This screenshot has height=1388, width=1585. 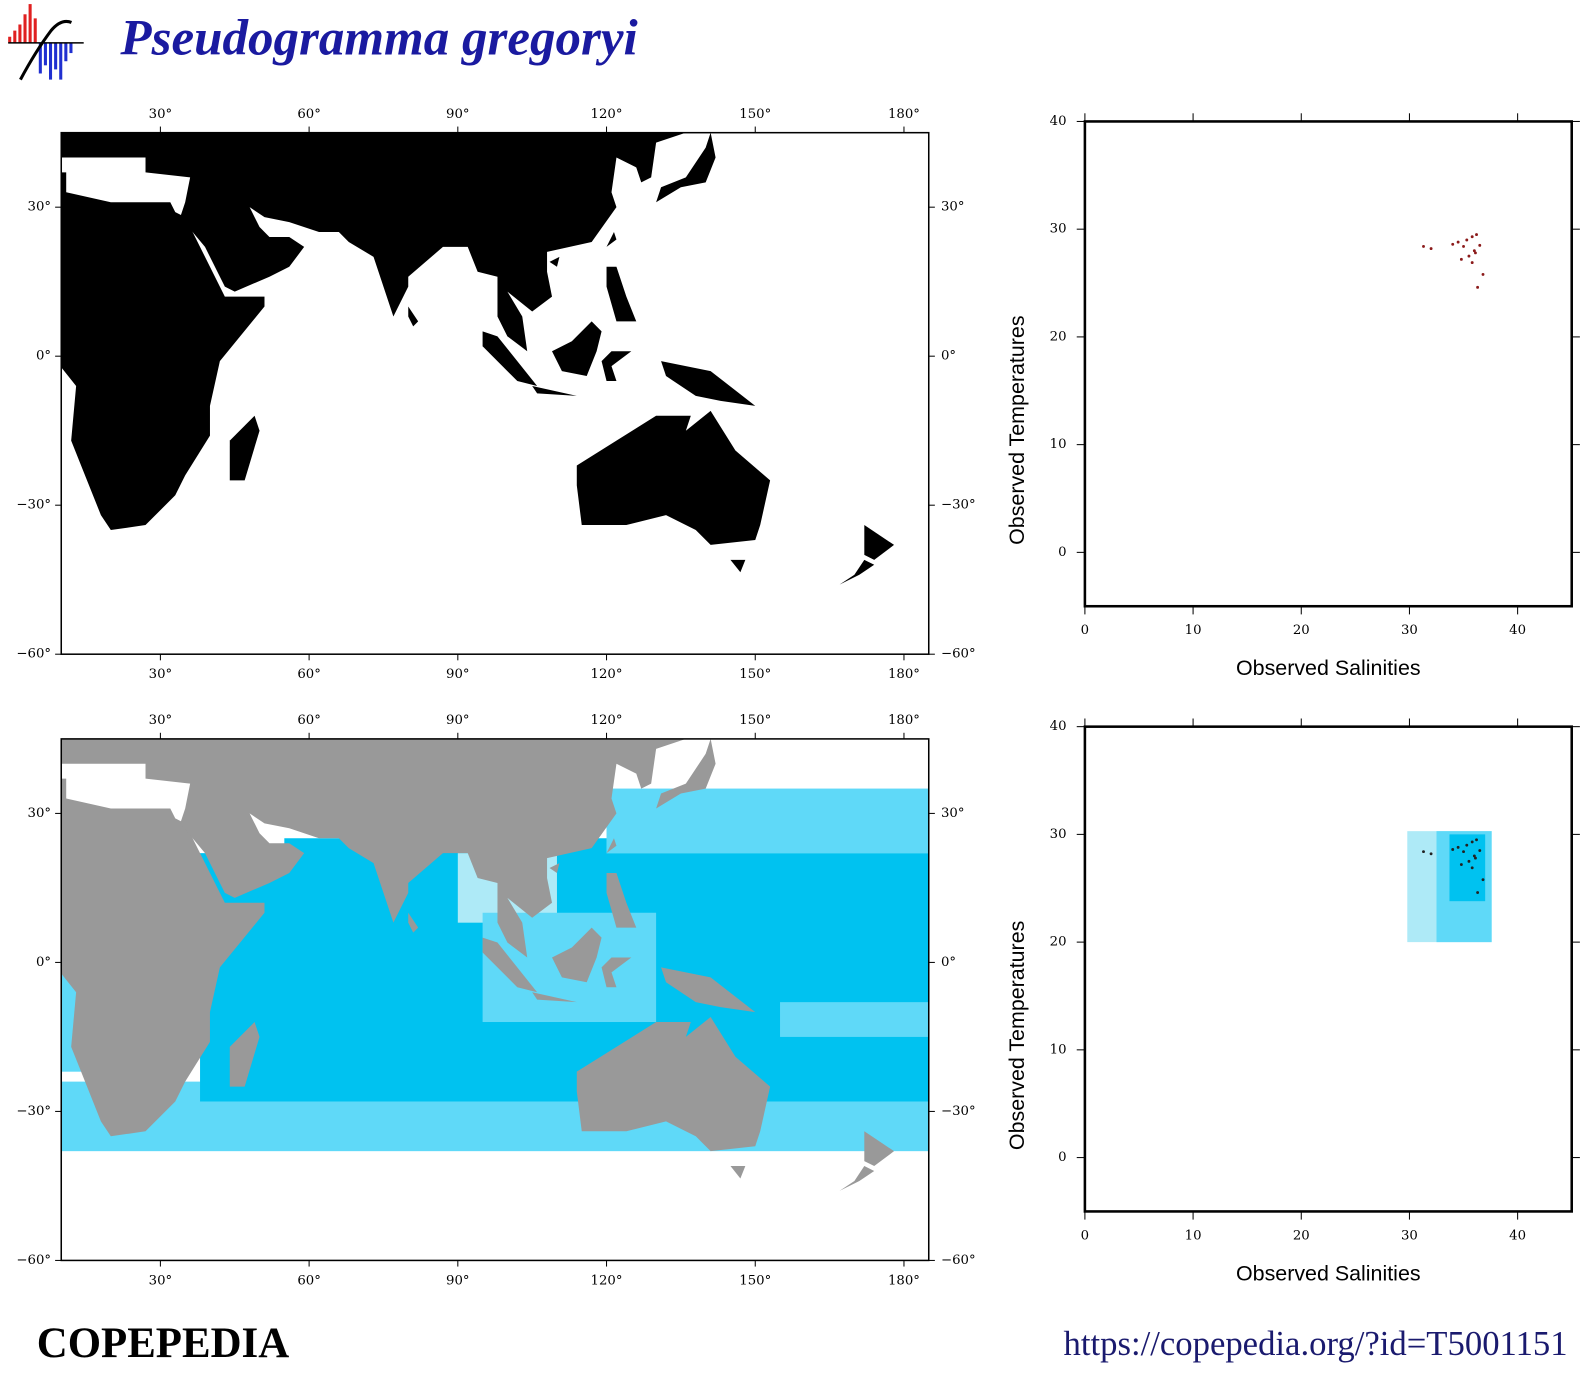 I want to click on x-axis-label: Observed Salinities, so click(x=1328, y=1273).